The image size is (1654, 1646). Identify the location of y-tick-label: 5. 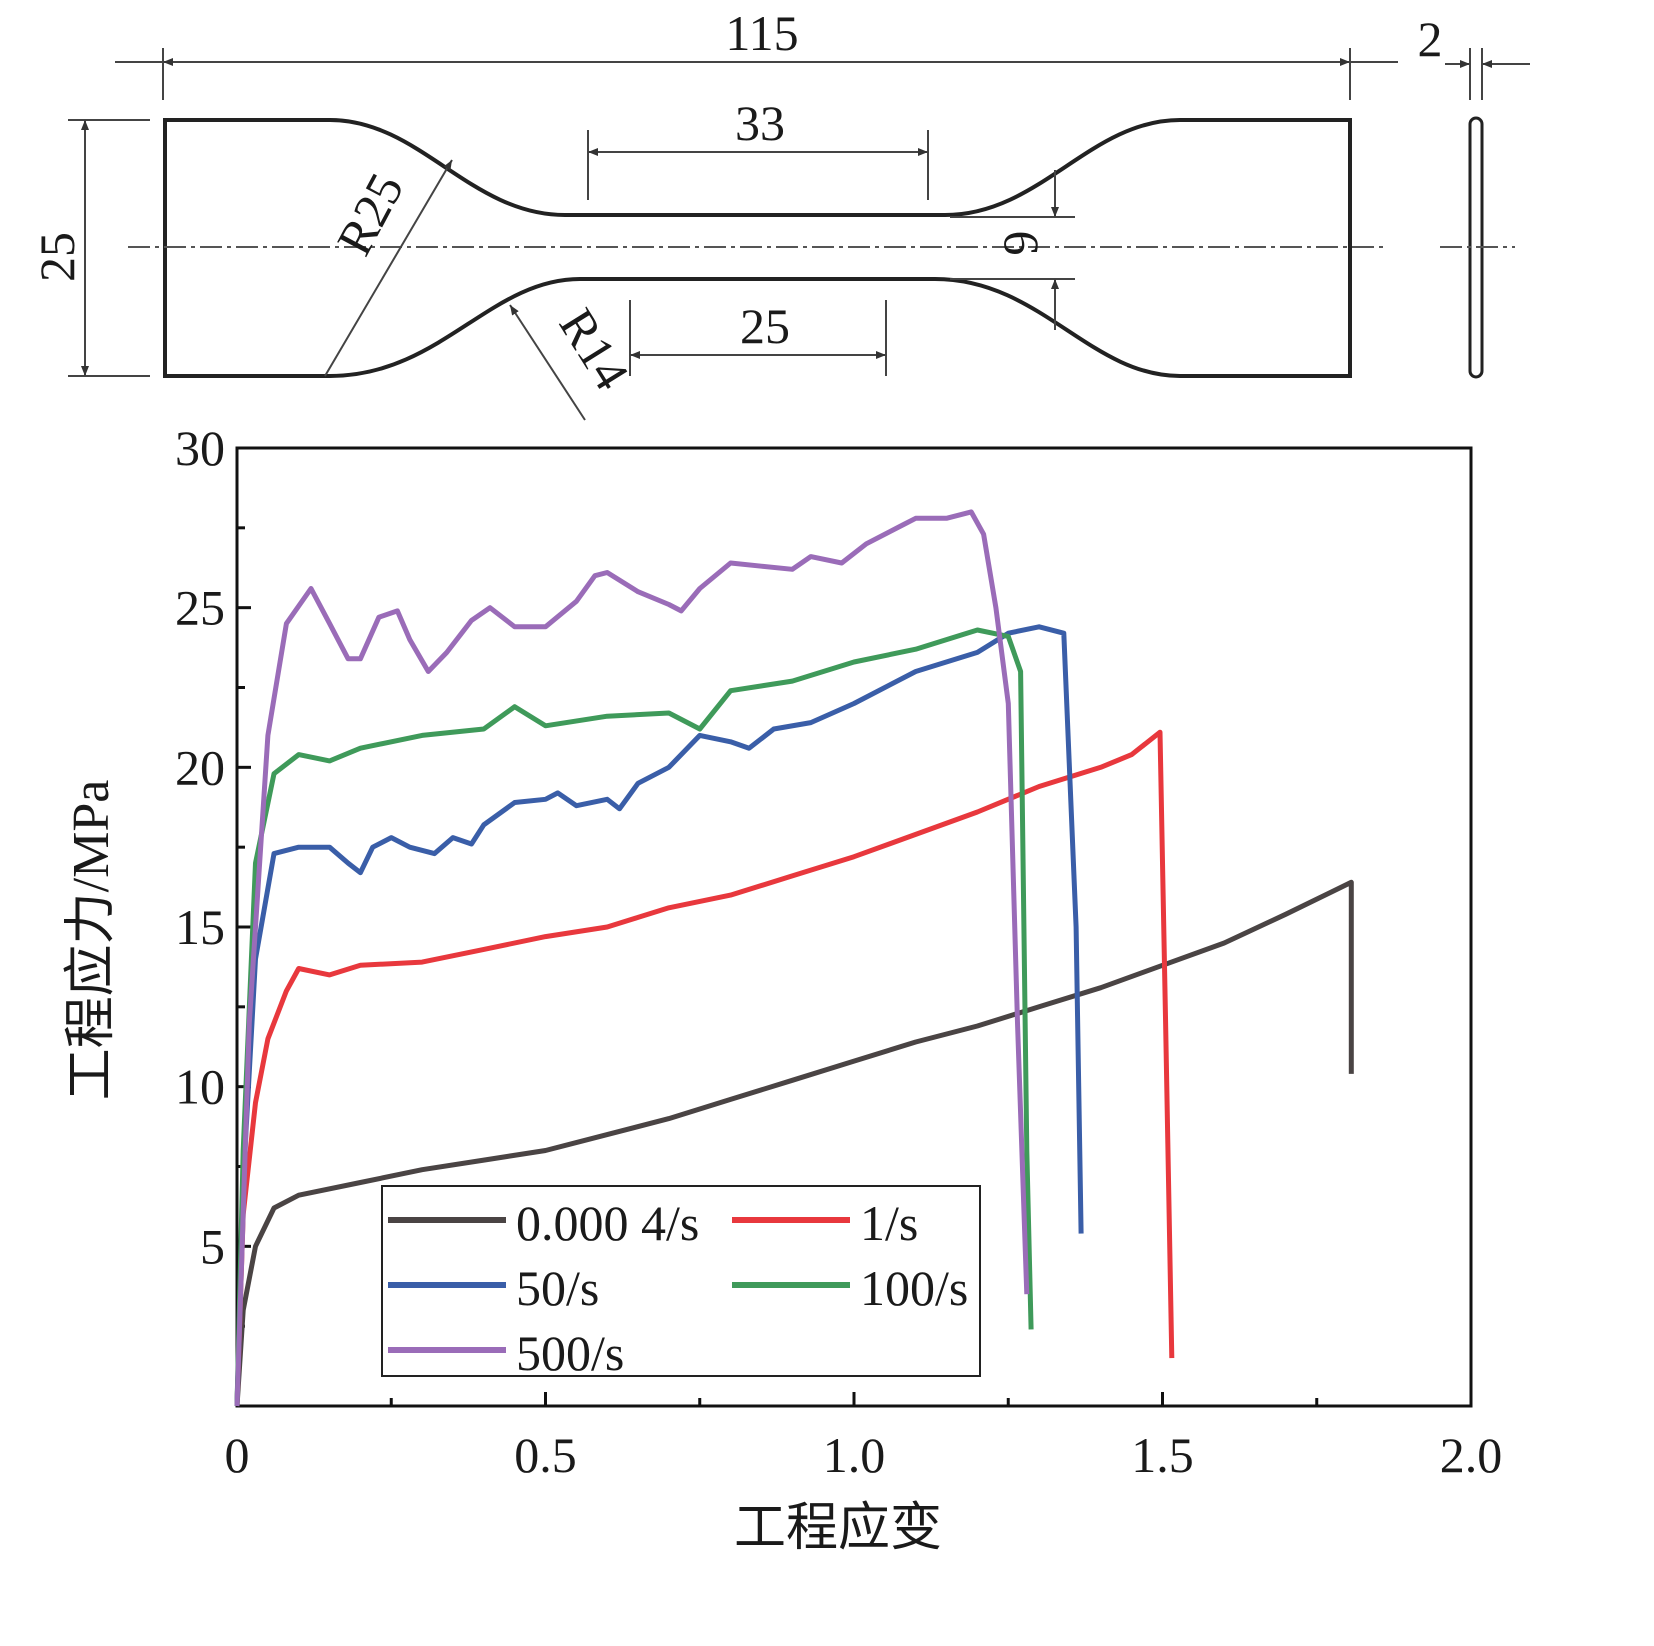
(212, 1246).